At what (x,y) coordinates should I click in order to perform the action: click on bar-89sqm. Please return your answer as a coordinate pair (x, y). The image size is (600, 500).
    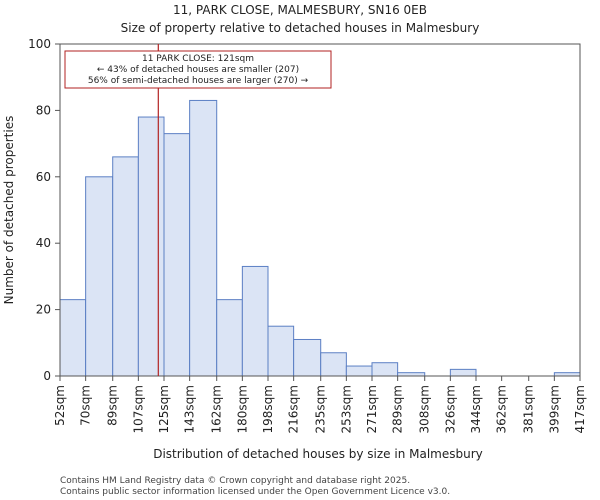
    Looking at the image, I should click on (125, 266).